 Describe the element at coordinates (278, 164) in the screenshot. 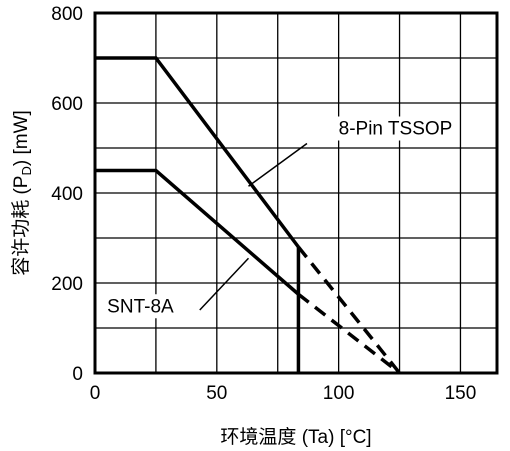

I see `leader-line-8-pin-tssop` at that location.